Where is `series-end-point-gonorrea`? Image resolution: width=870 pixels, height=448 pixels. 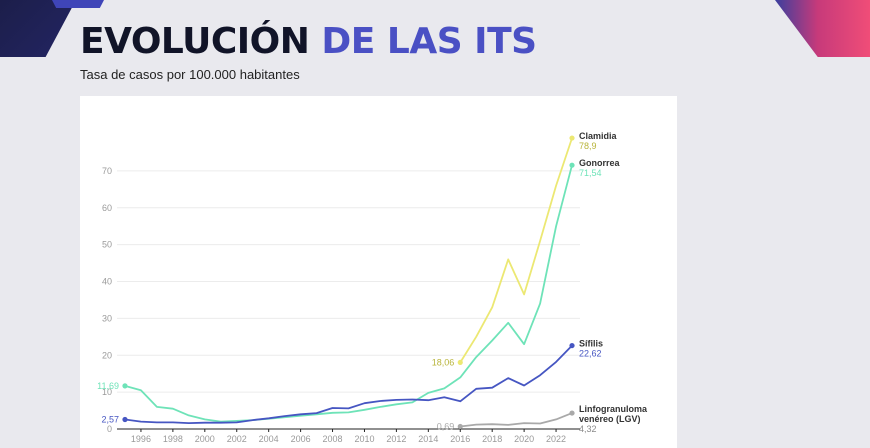 series-end-point-gonorrea is located at coordinates (572, 165).